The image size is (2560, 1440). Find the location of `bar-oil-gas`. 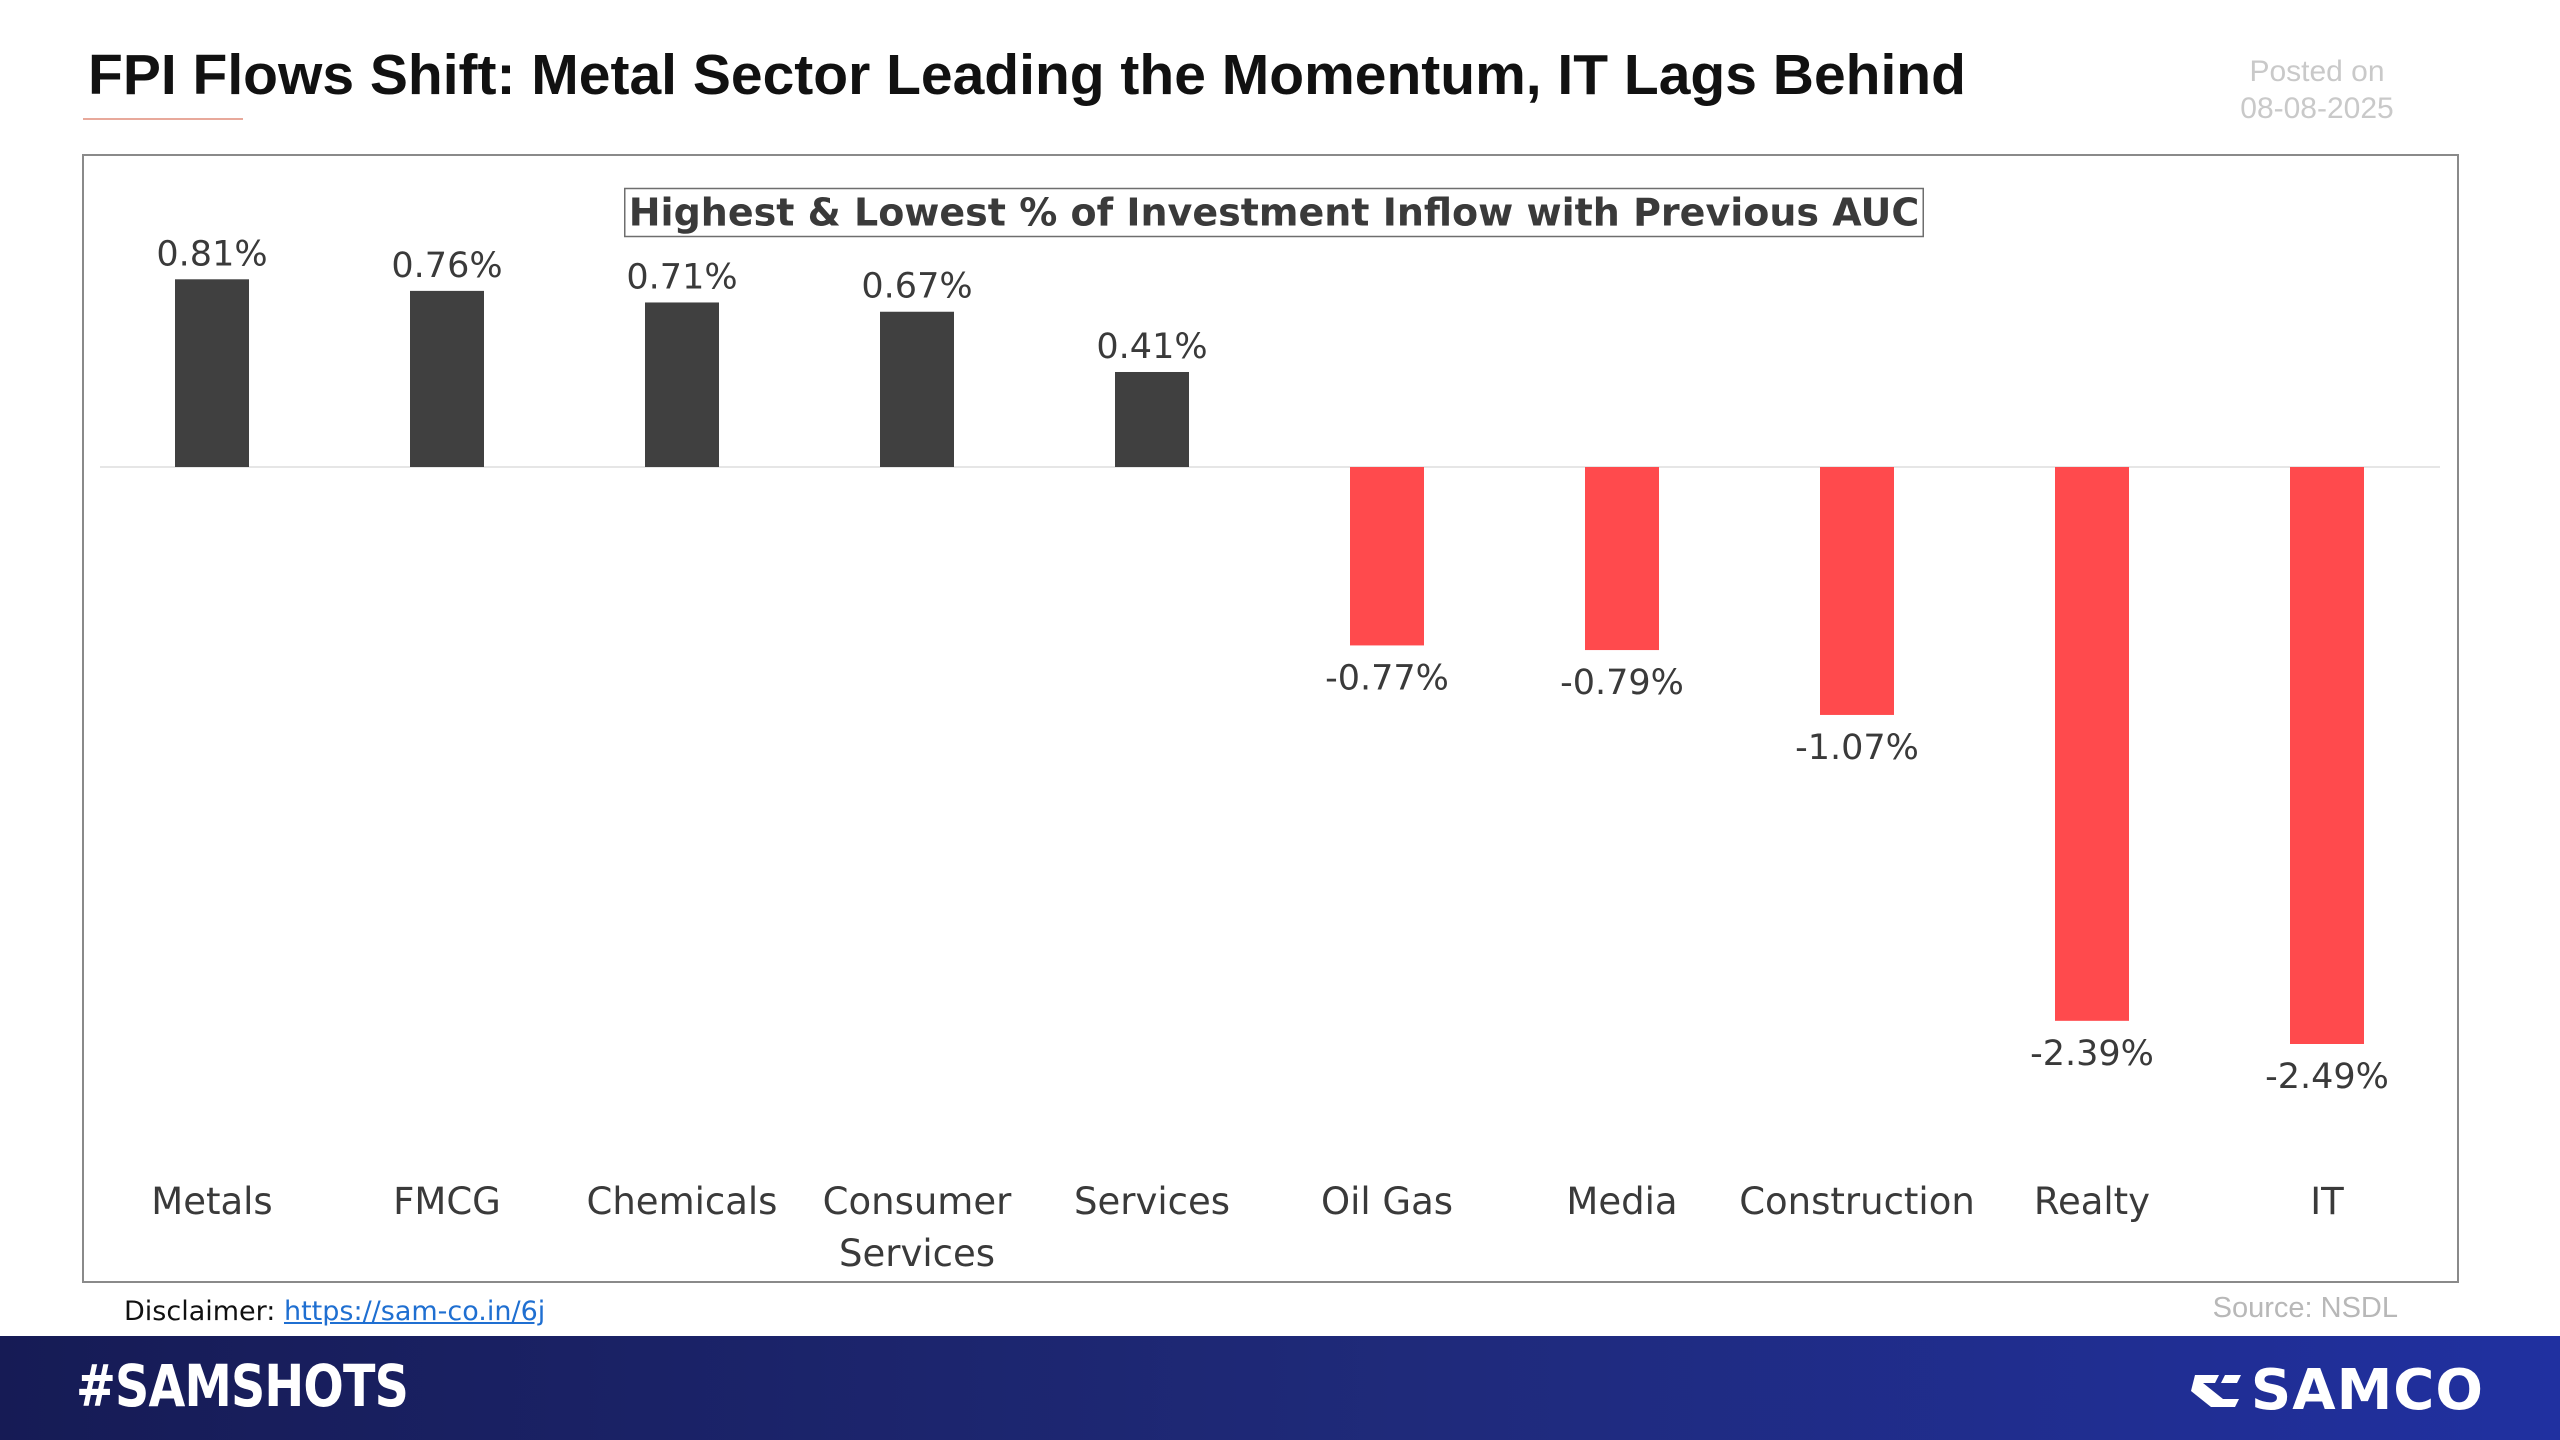

bar-oil-gas is located at coordinates (1387, 556).